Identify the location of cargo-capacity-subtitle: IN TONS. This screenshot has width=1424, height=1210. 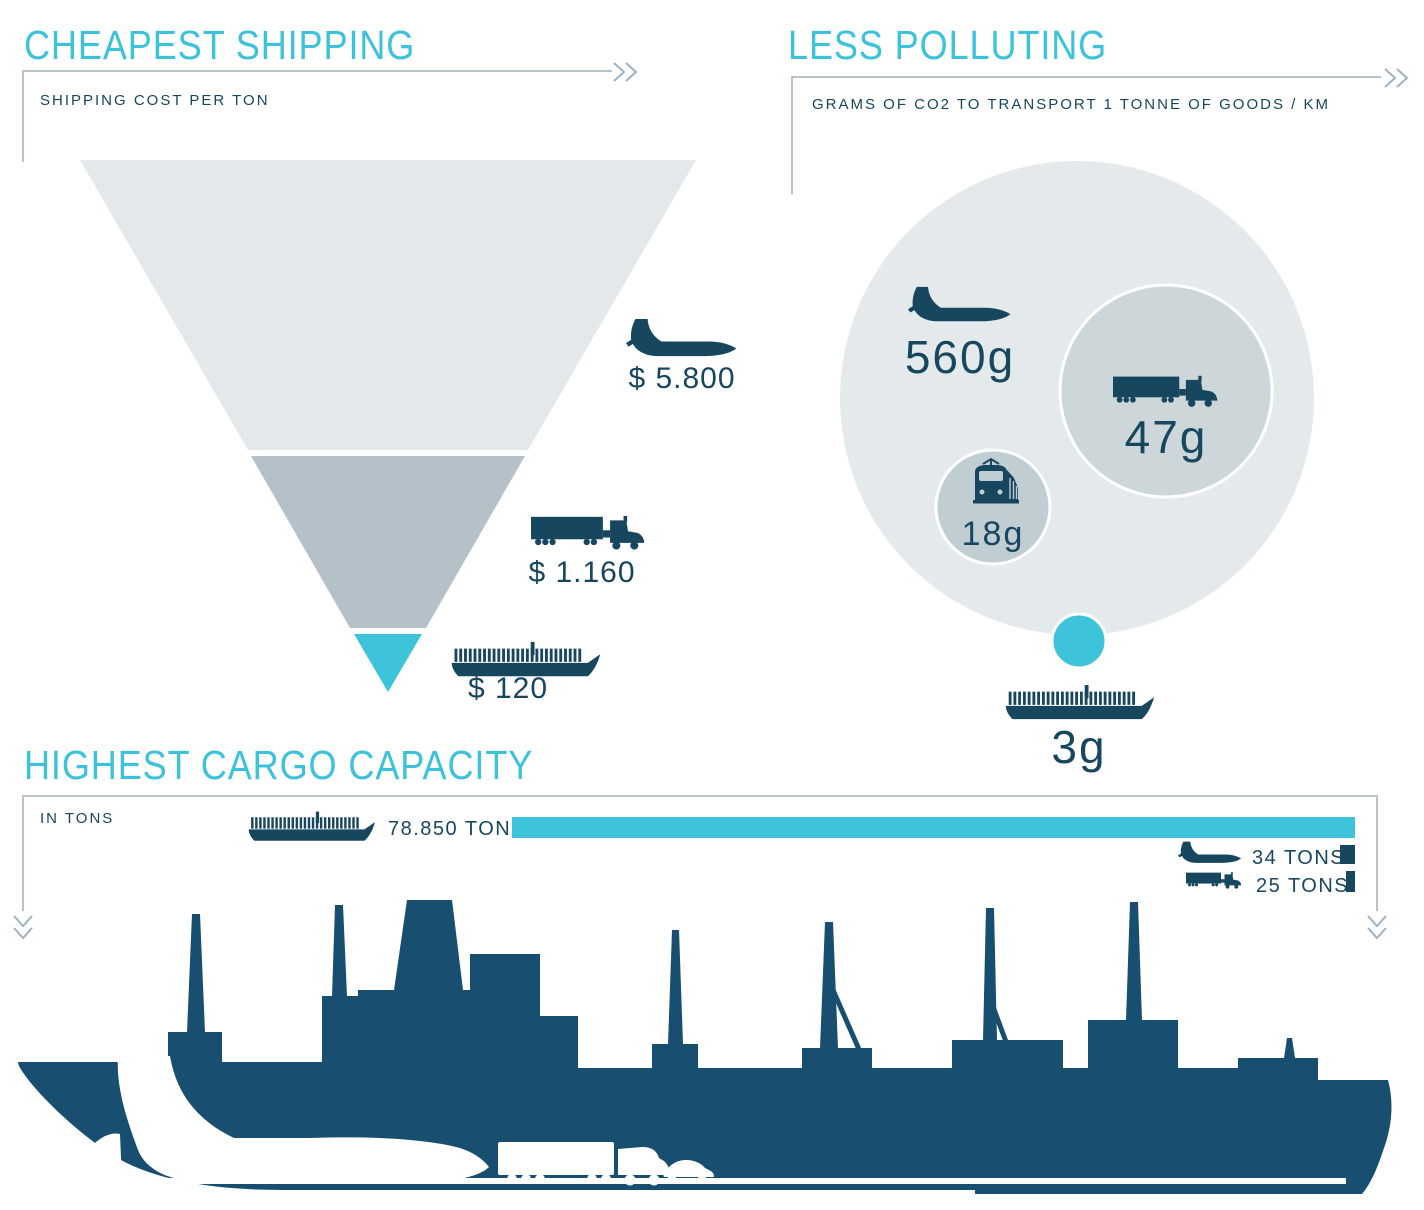
(77, 818).